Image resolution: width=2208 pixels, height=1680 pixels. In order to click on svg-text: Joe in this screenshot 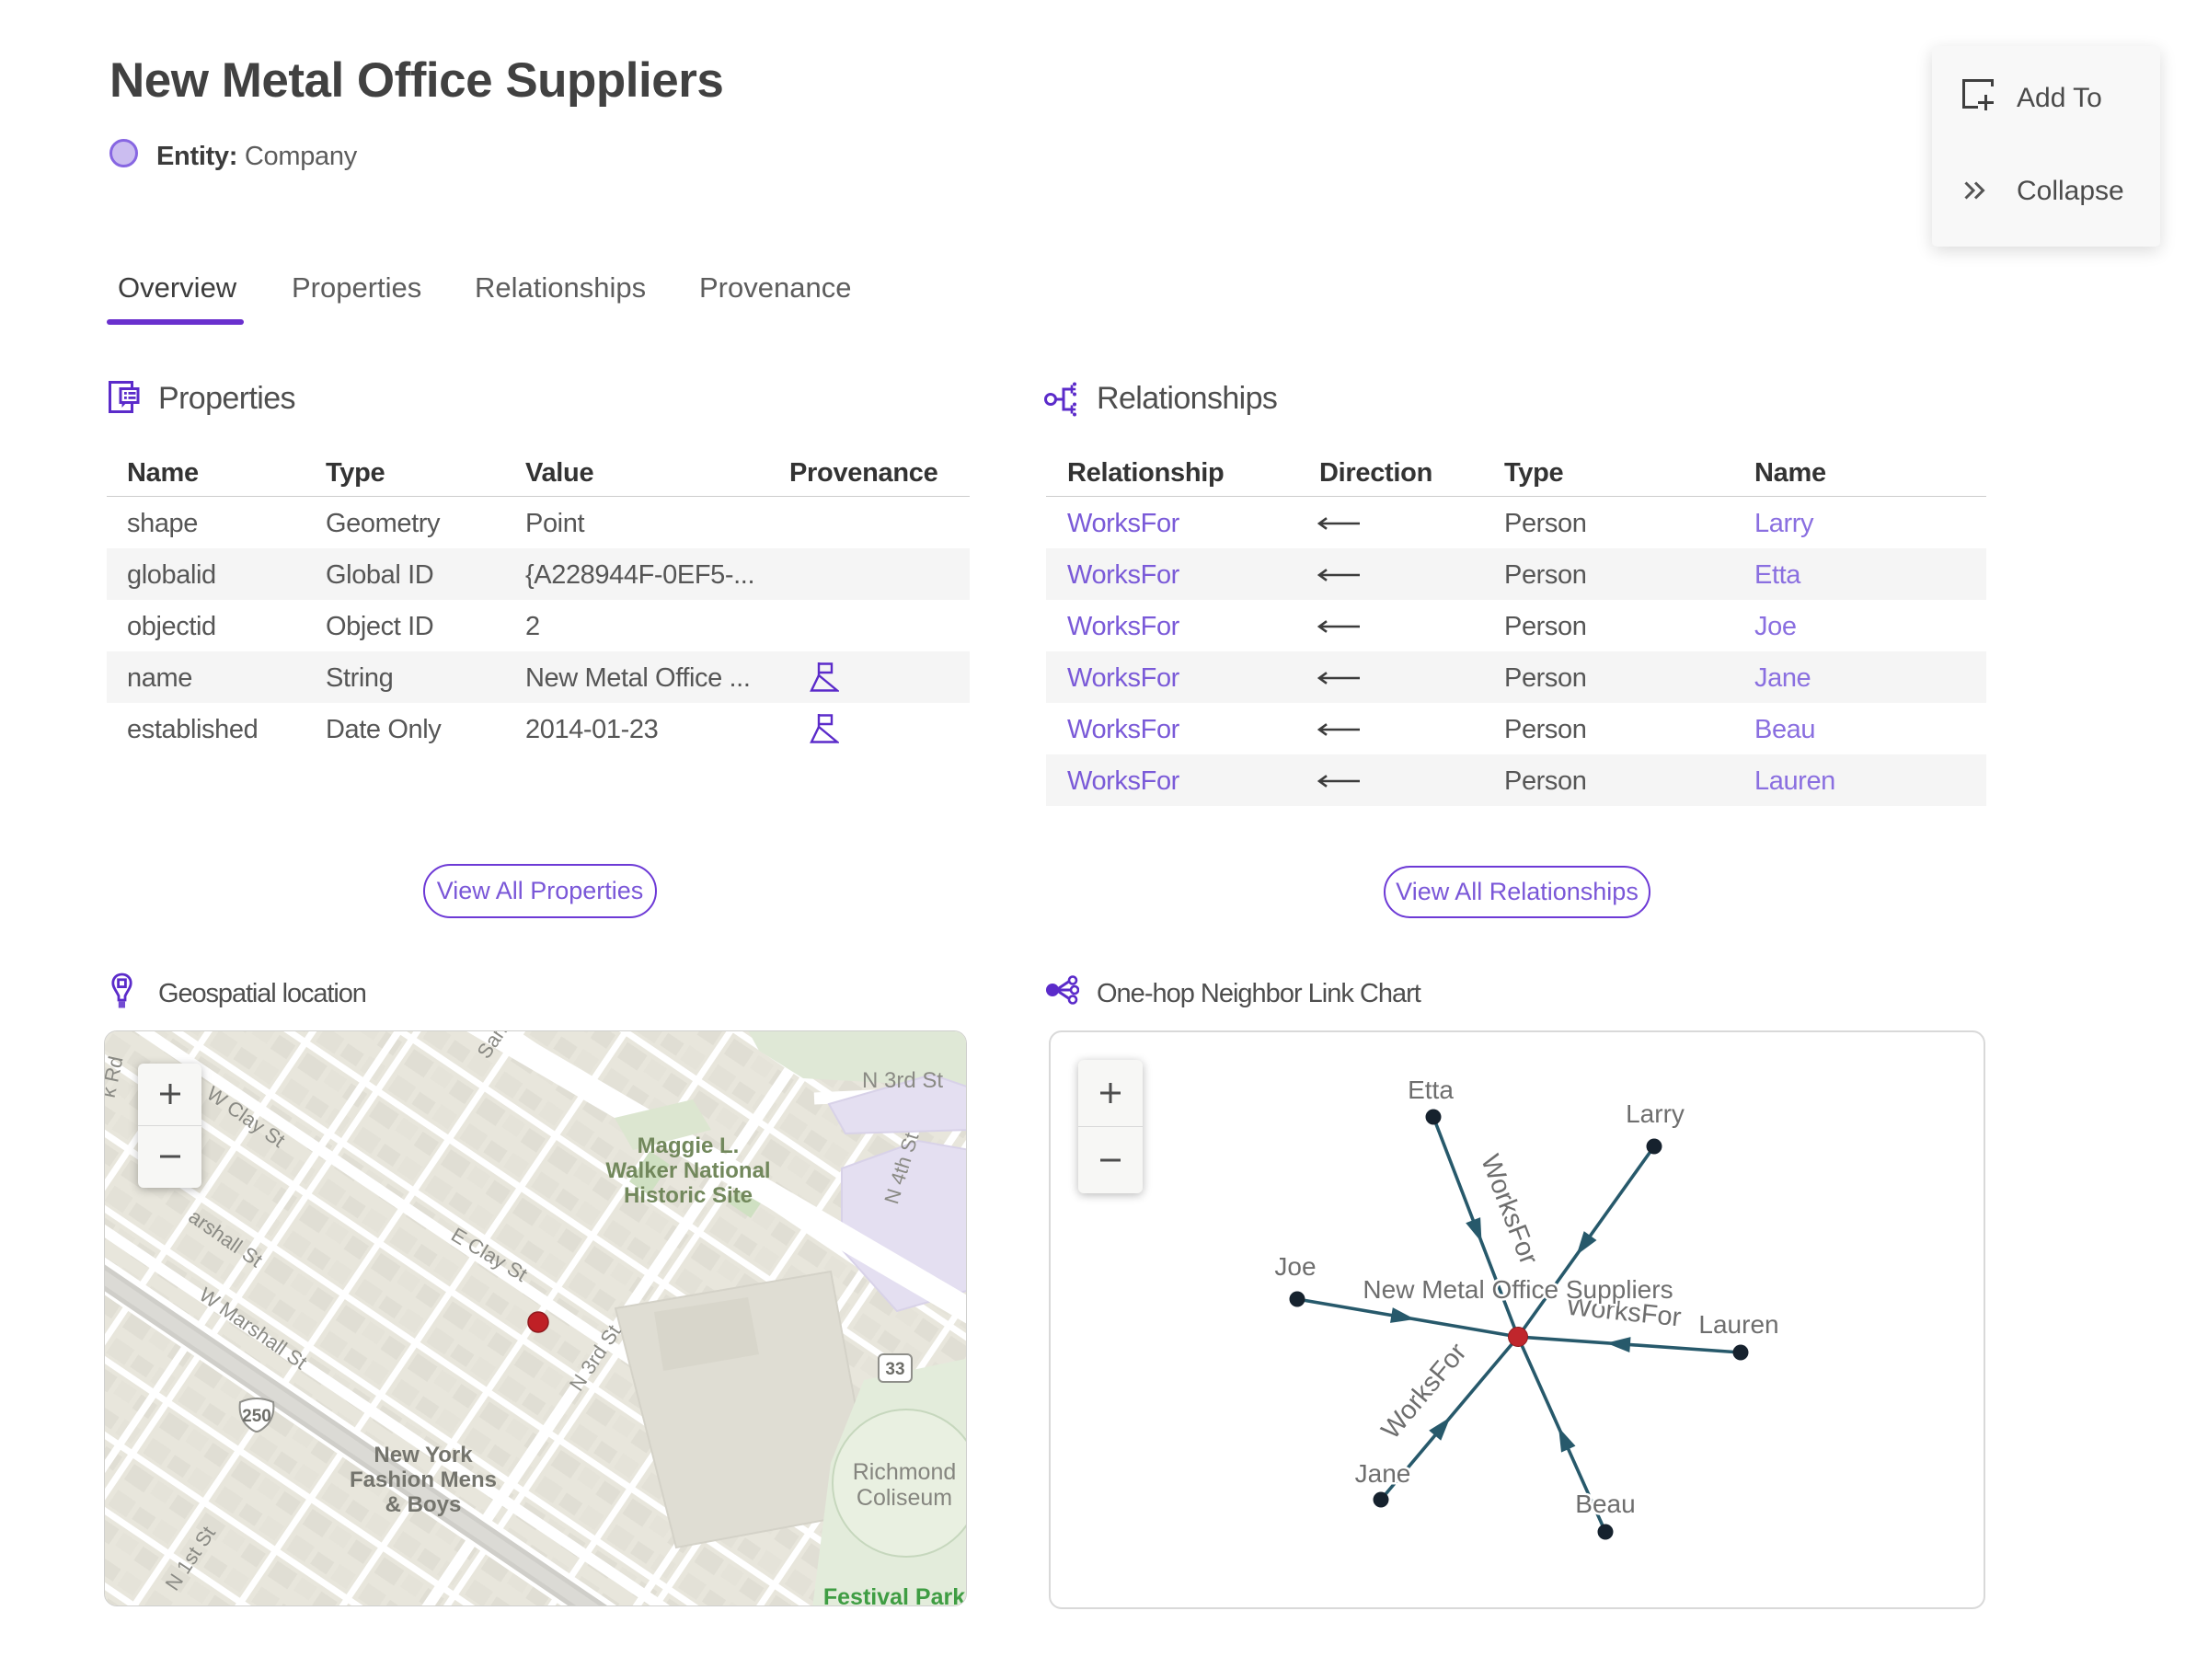, I will do `click(1295, 1266)`.